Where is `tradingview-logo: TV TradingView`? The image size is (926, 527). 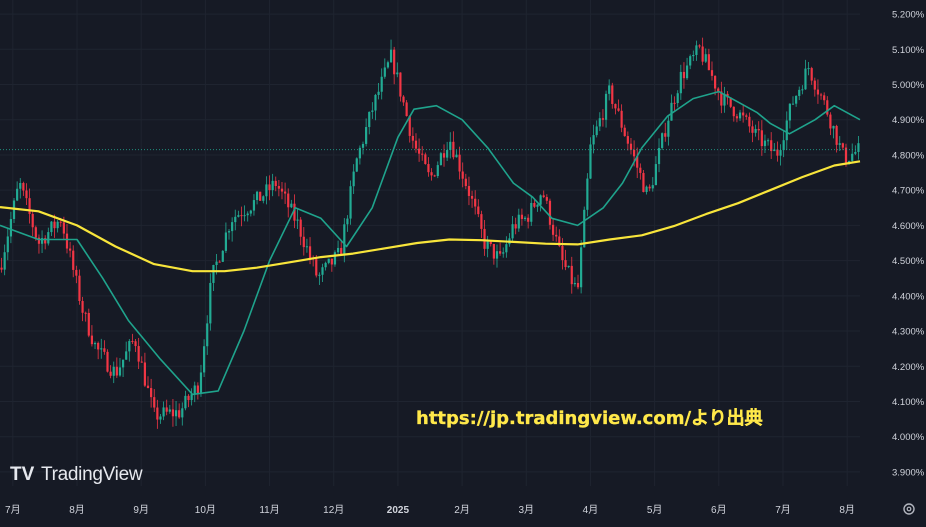 tradingview-logo: TV TradingView is located at coordinates (76, 474).